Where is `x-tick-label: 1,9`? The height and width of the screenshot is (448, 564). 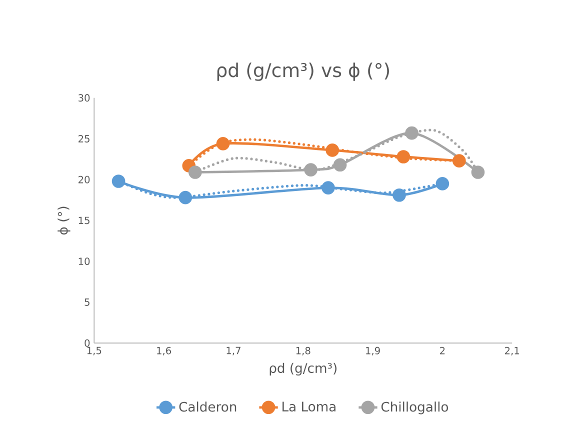 x-tick-label: 1,9 is located at coordinates (373, 351).